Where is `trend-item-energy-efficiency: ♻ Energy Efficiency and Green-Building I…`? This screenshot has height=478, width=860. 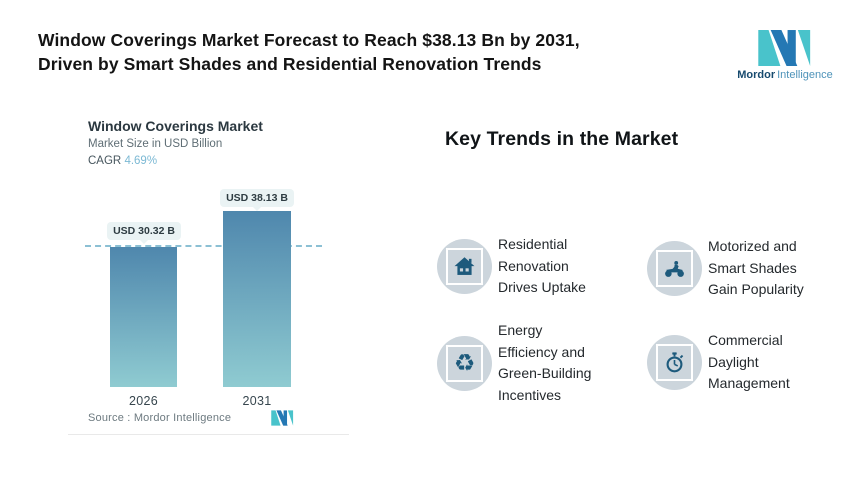 trend-item-energy-efficiency: ♻ Energy Efficiency and Green-Building I… is located at coordinates (520, 363).